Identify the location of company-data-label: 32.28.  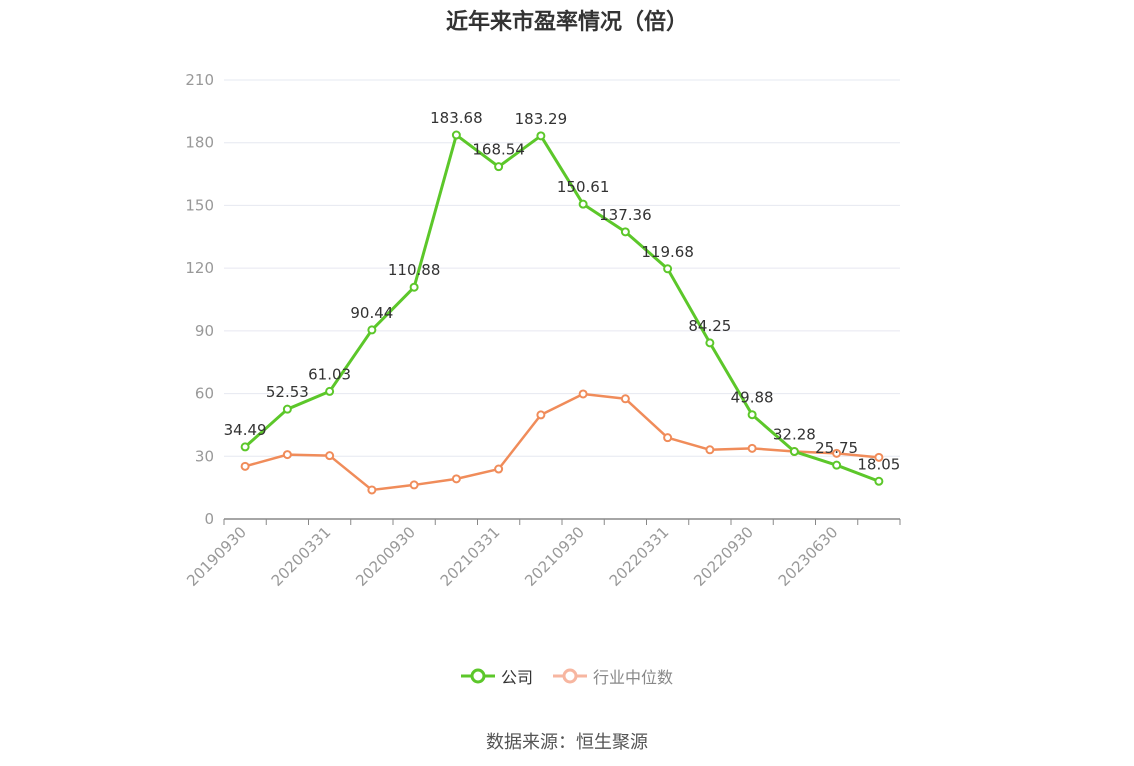
(794, 435).